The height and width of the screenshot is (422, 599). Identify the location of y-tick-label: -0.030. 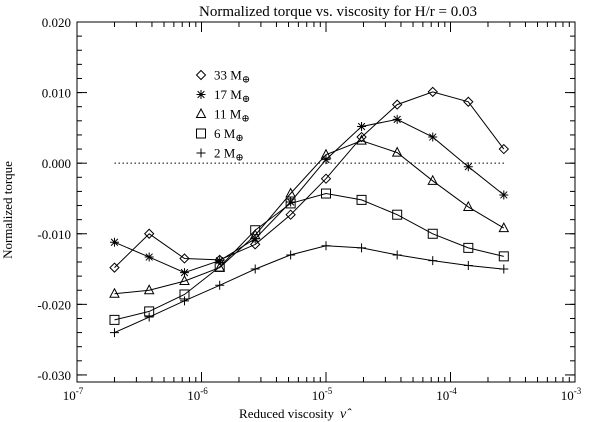
(54, 375).